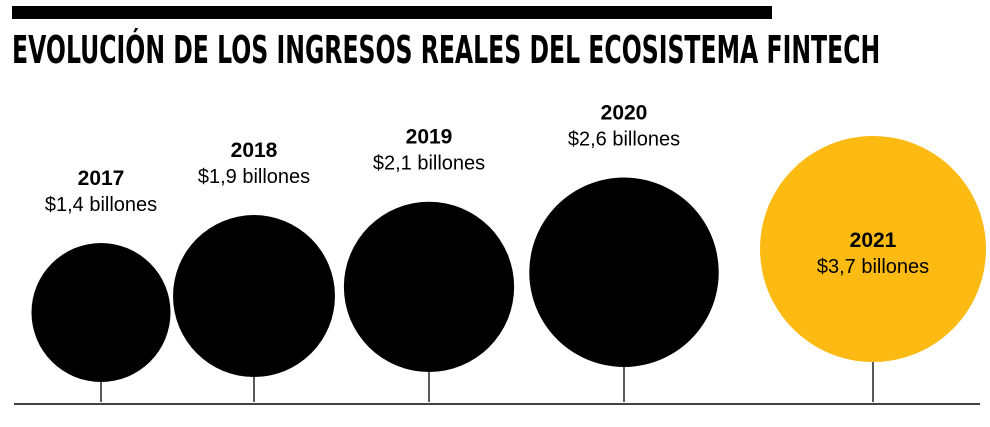 This screenshot has width=990, height=427. I want to click on bubble-2017, so click(101, 312).